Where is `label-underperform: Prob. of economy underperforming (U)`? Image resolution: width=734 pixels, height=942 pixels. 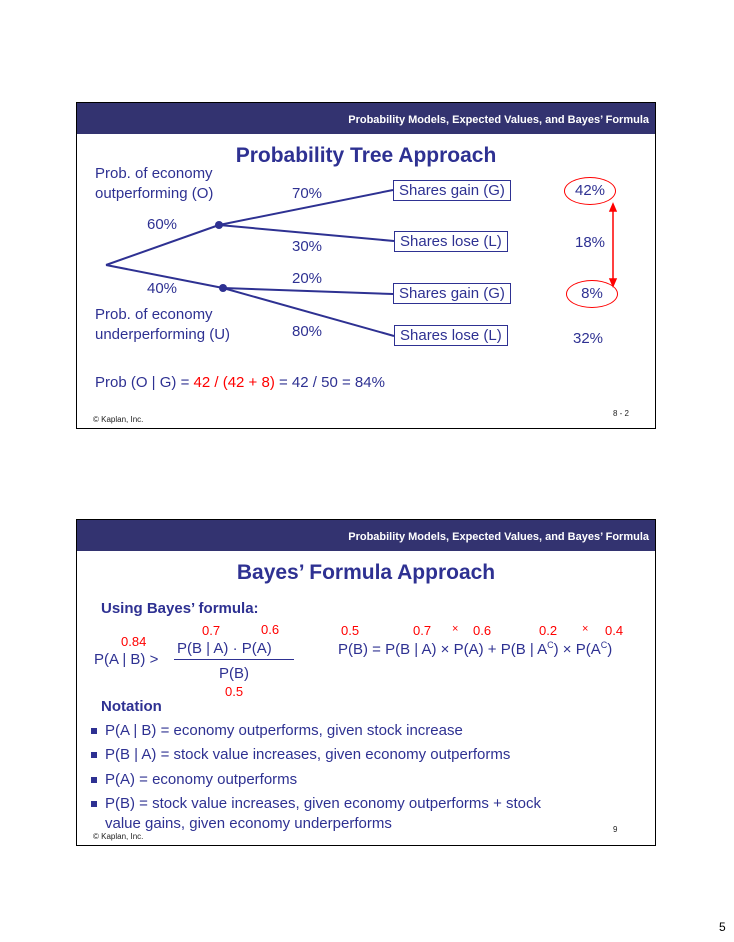
label-underperform: Prob. of economy underperforming (U) is located at coordinates (162, 325).